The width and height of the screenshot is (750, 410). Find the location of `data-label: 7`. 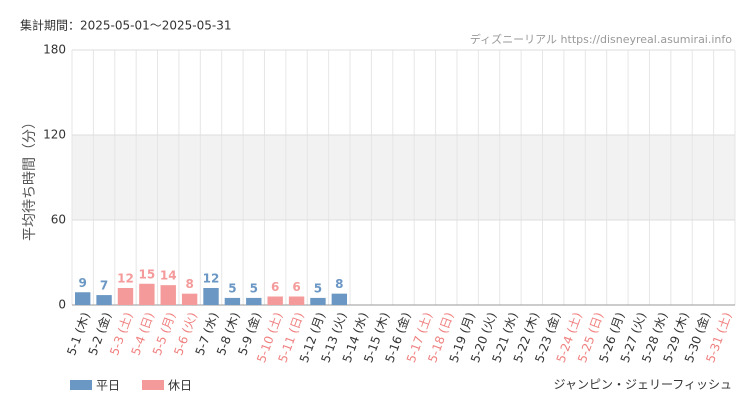

data-label: 7 is located at coordinates (104, 286).